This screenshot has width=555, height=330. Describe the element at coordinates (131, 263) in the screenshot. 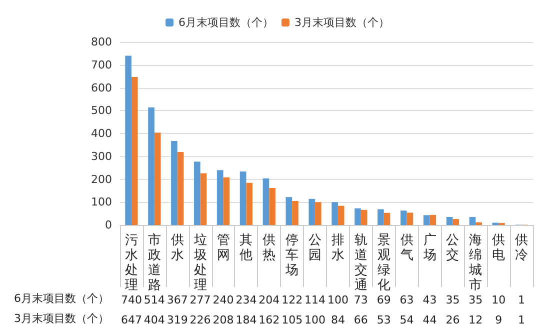

I see `x-tick-label: 污水处理` at that location.